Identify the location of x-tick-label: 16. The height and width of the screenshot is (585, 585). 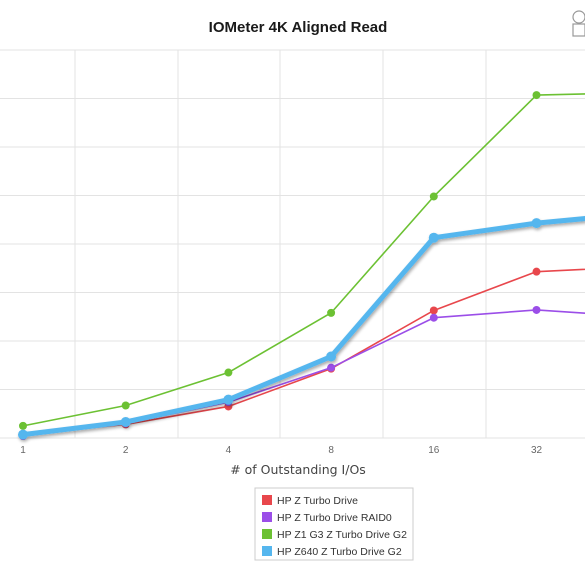
(434, 450).